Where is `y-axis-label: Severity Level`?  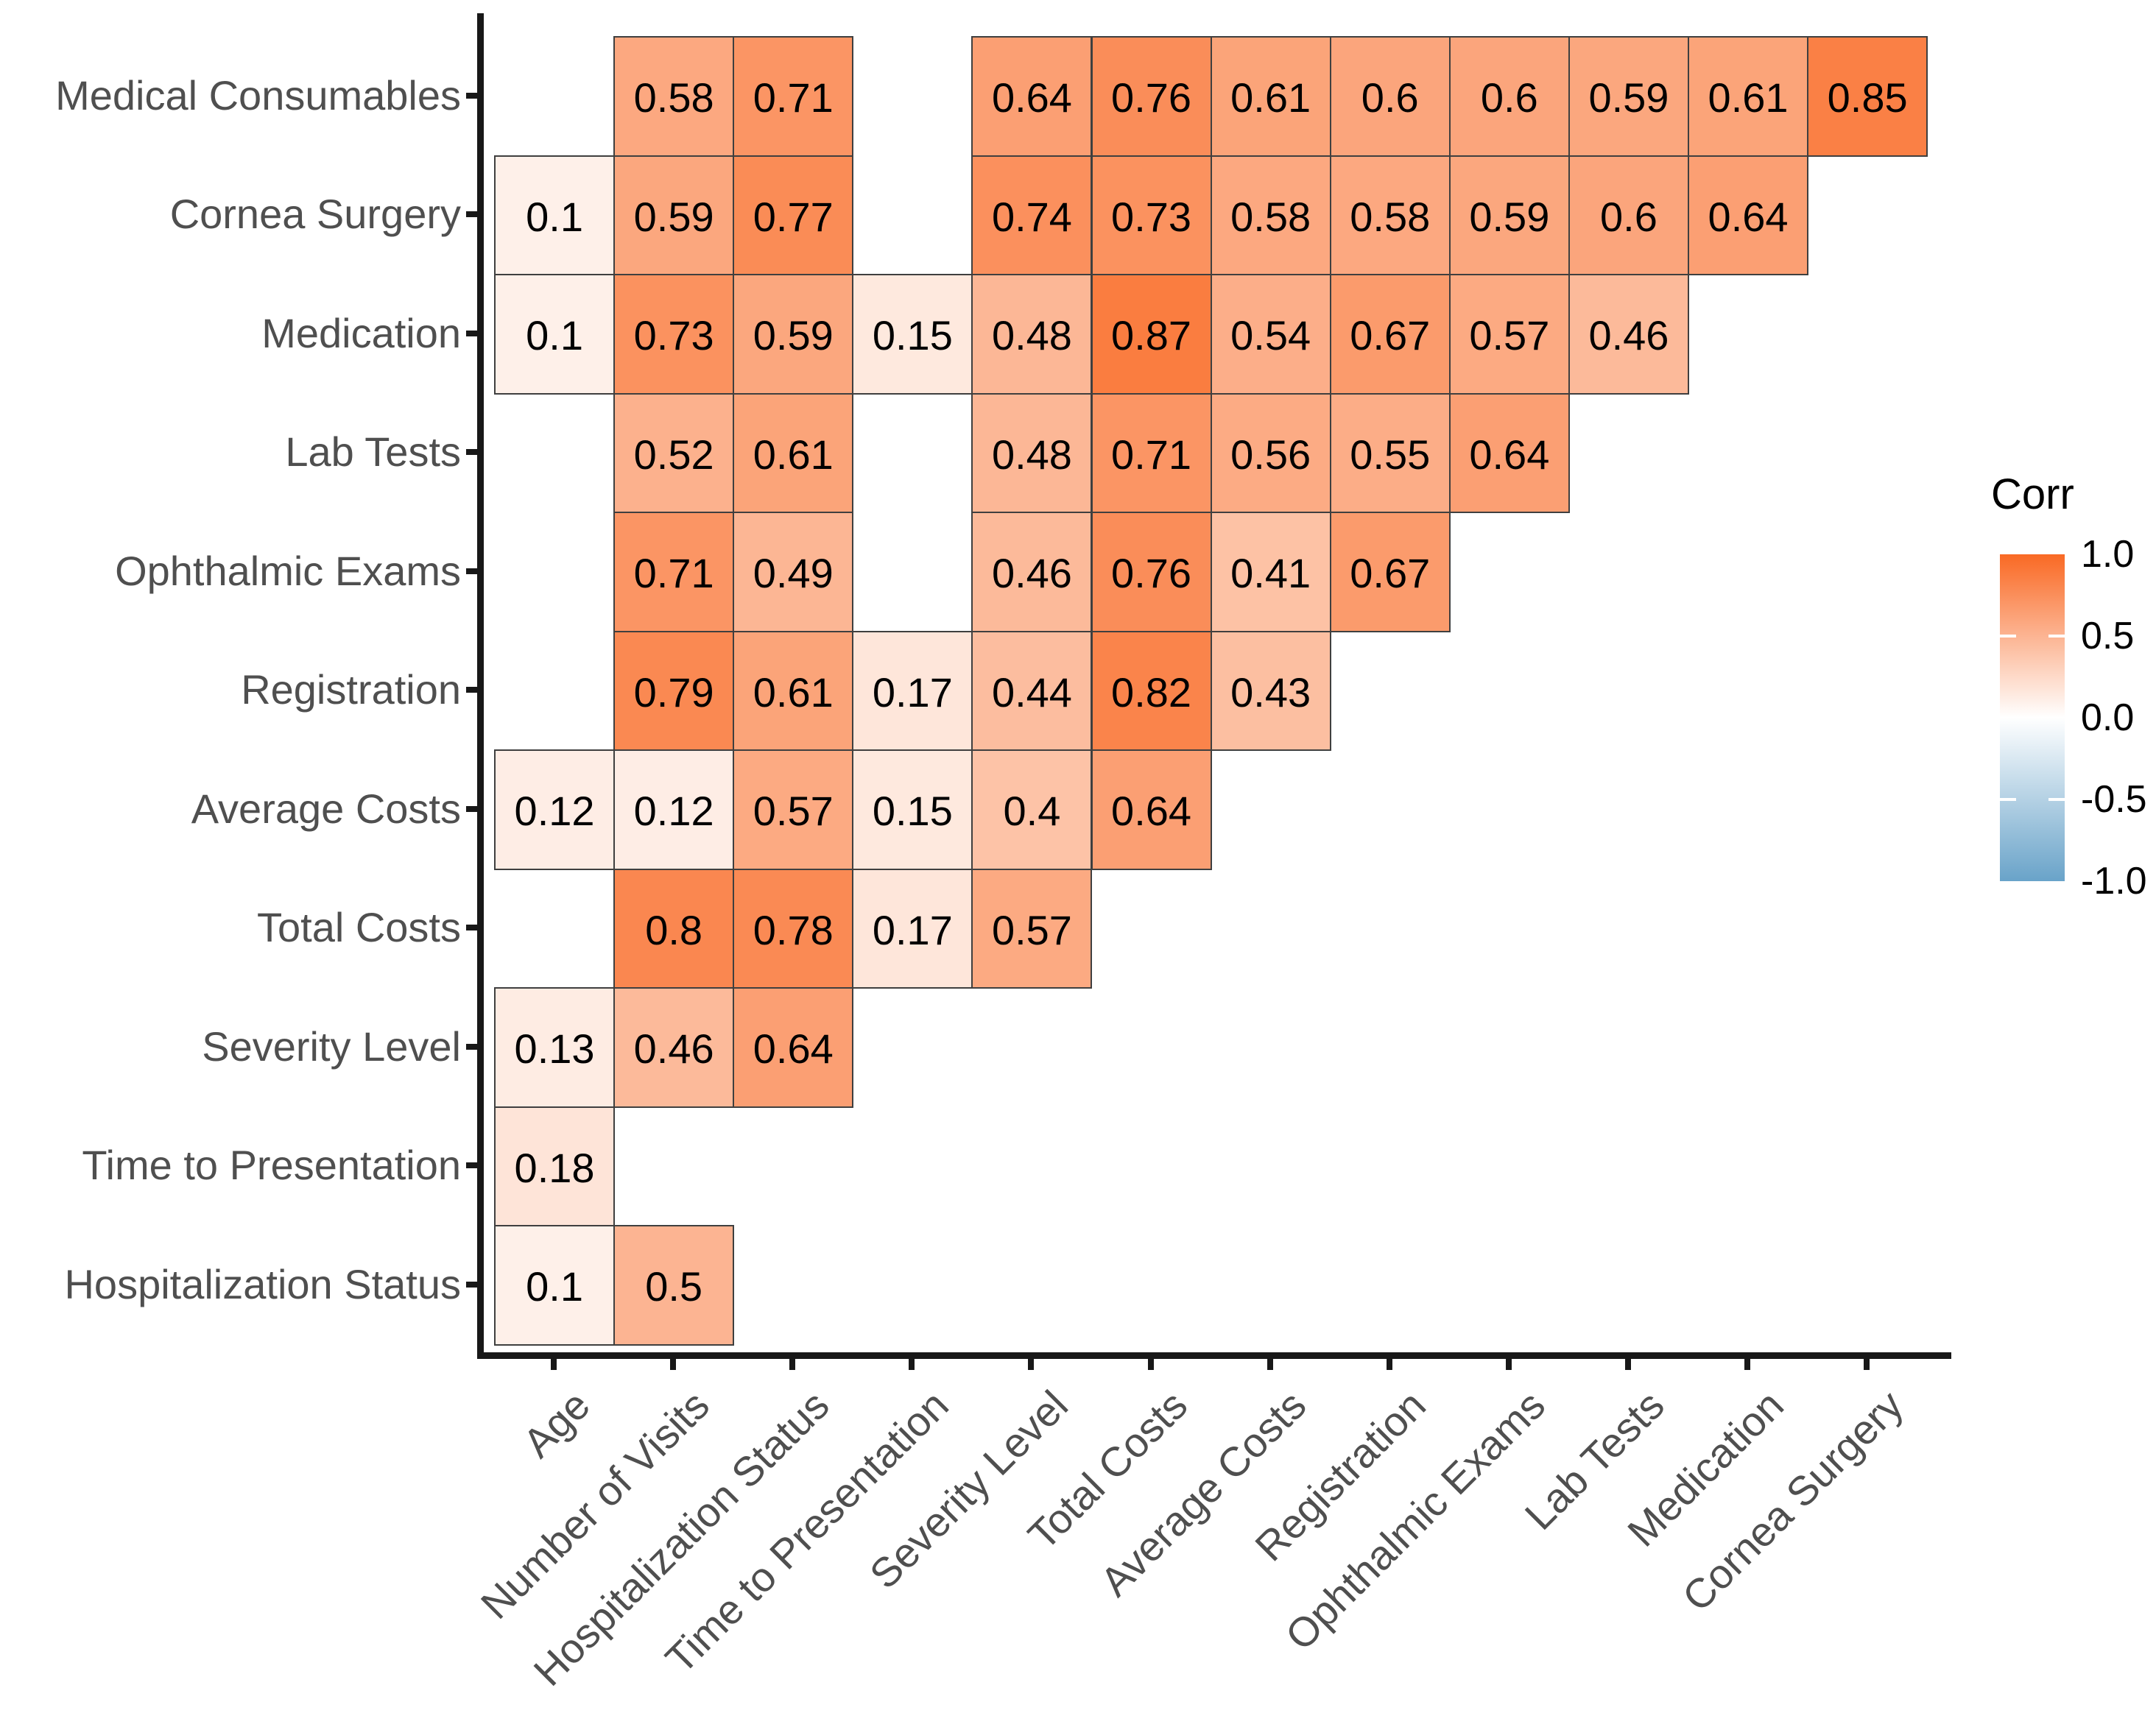
y-axis-label: Severity Level is located at coordinates (331, 1047).